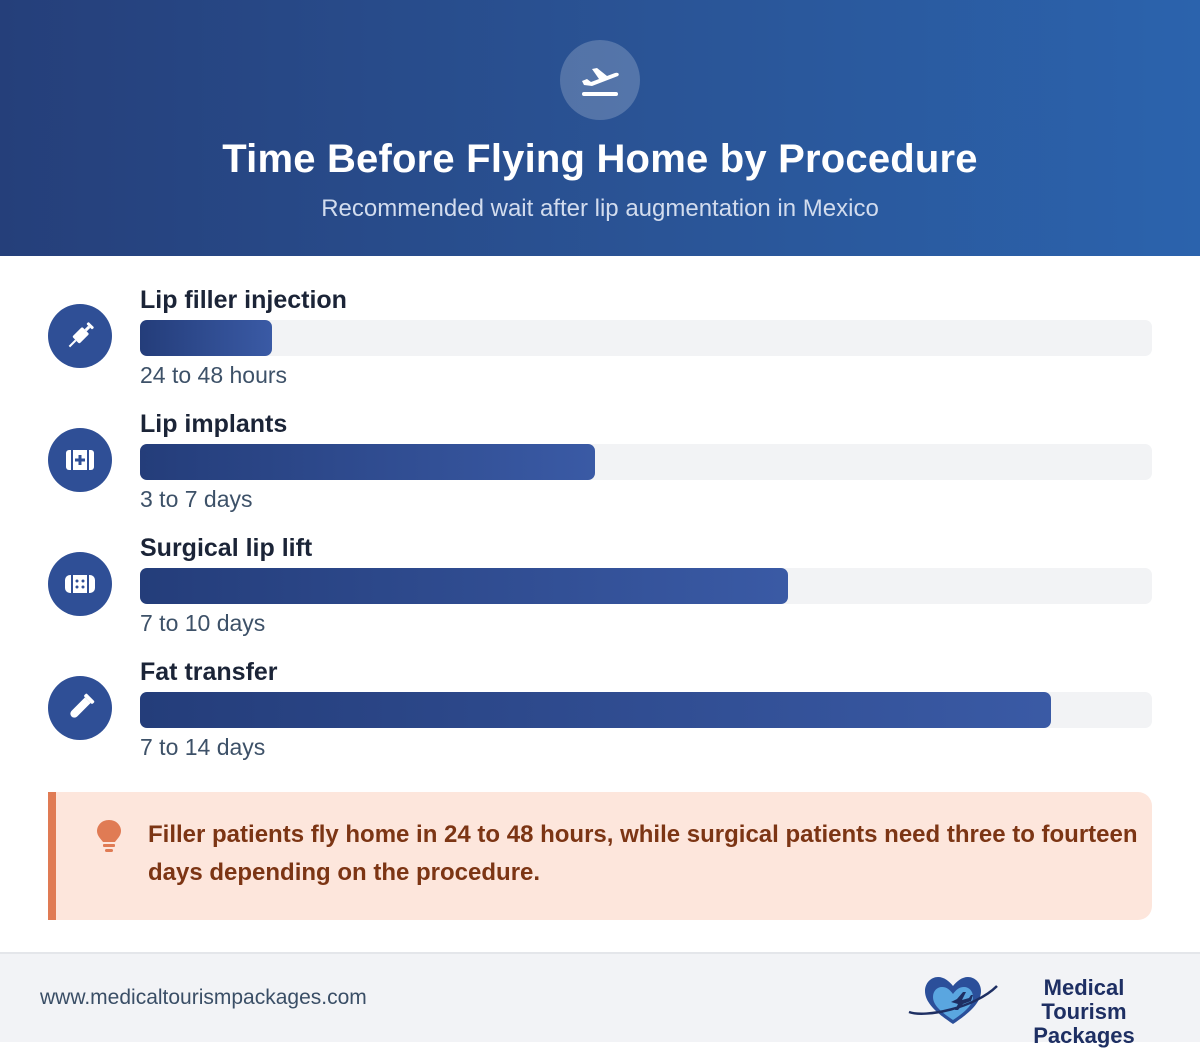 The width and height of the screenshot is (1200, 1048). What do you see at coordinates (80, 336) in the screenshot?
I see `syringe-icon` at bounding box center [80, 336].